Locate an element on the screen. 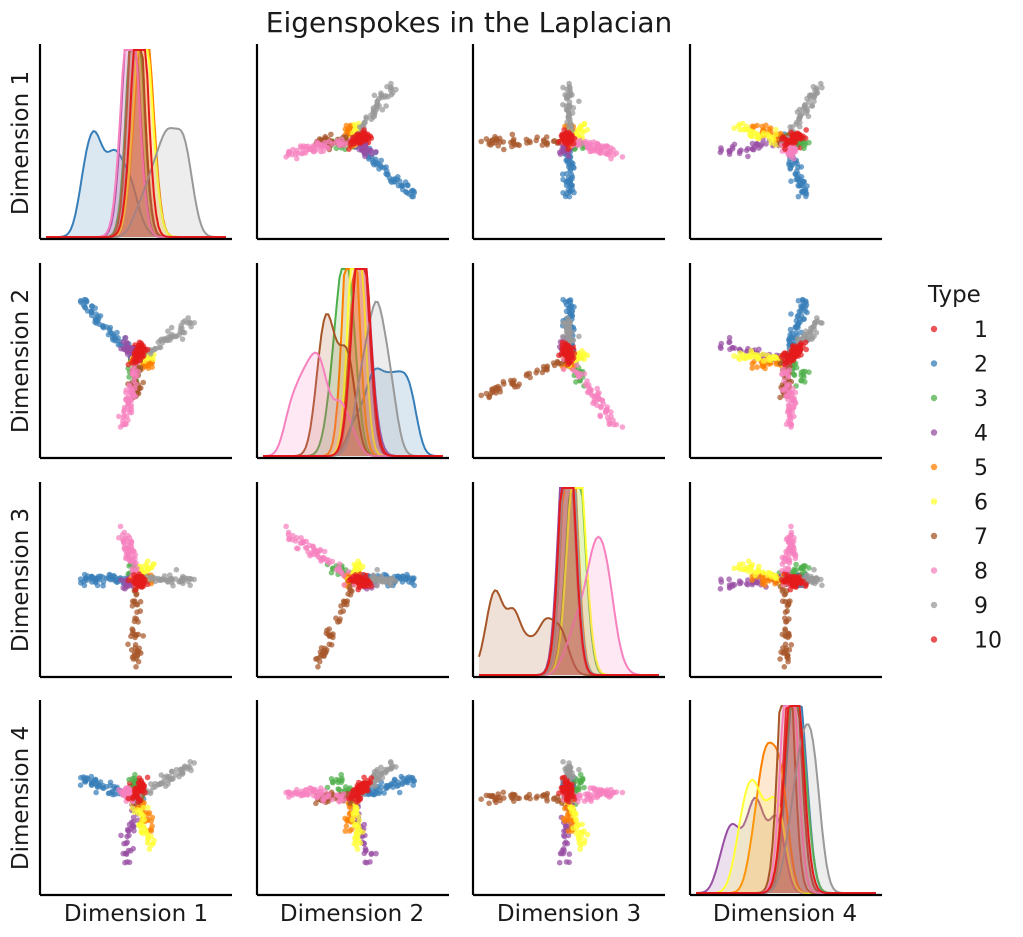  panel-r2-c1 is located at coordinates (135, 361).